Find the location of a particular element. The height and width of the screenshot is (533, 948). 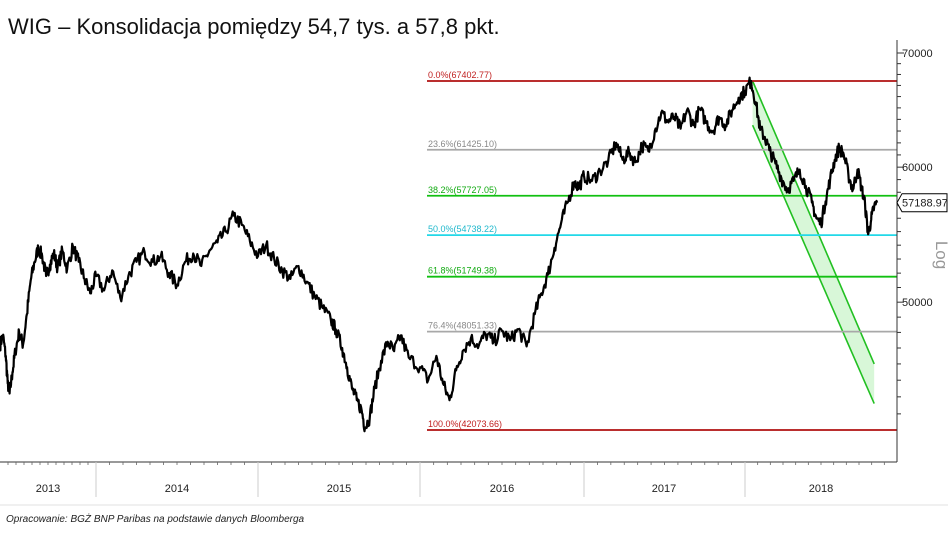

fib-level-label: 76.4%(48051.33) is located at coordinates (462, 326).